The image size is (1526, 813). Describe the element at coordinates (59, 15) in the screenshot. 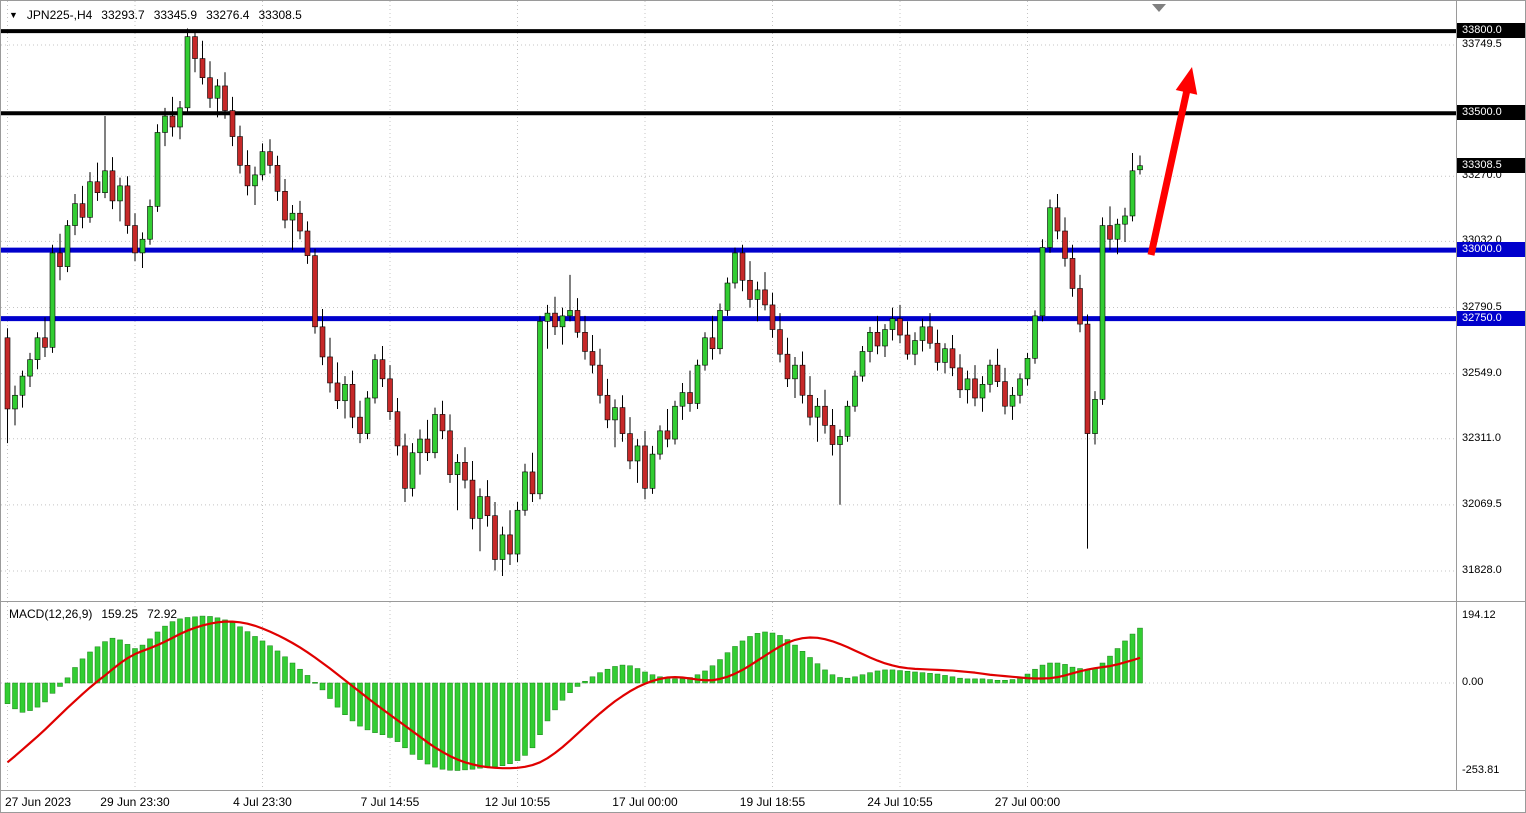

I see `symbol-period-label: JPN225-,H4` at that location.